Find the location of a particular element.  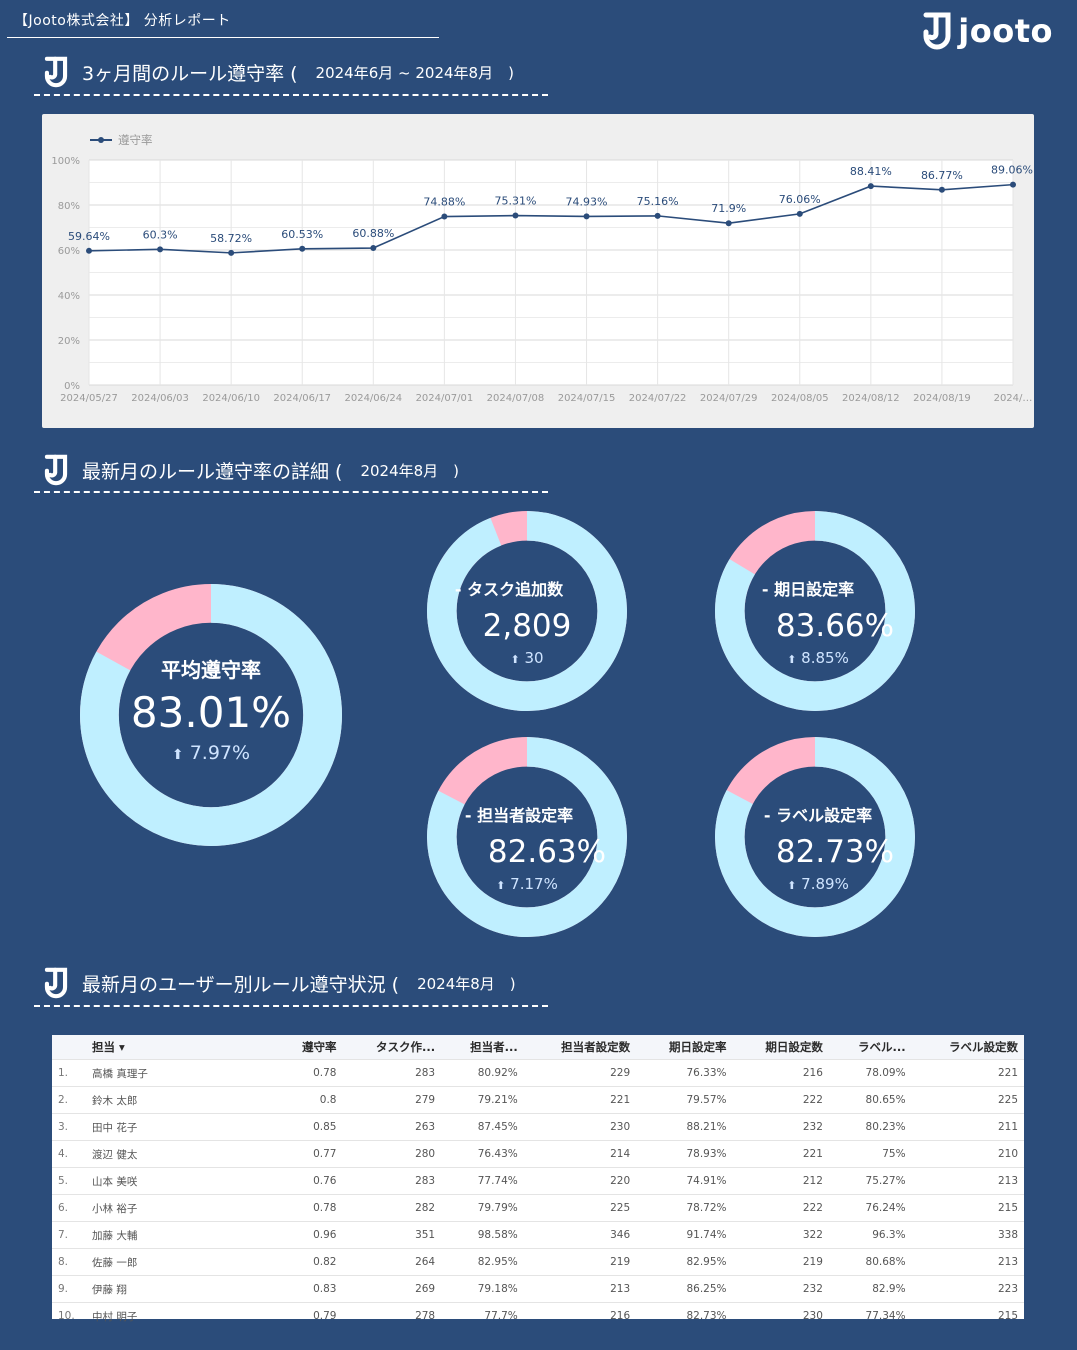

x-tick-label: 2024/07/22 is located at coordinates (658, 398).